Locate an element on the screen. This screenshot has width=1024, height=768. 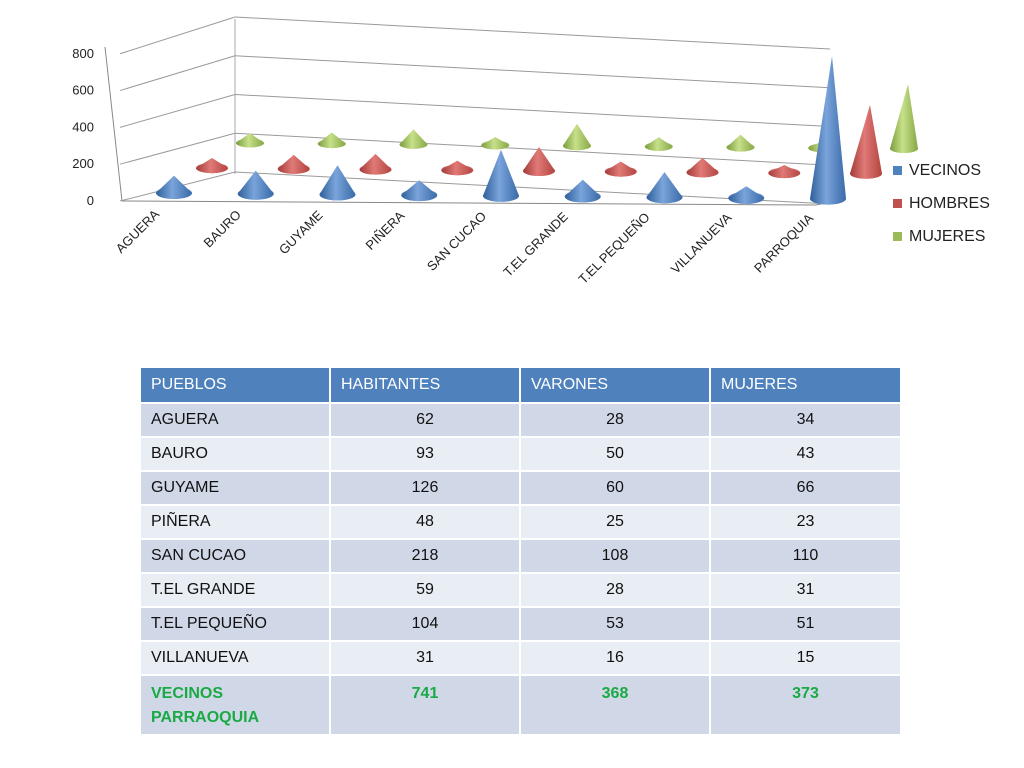
legend-label-mujeres: MUJERES is located at coordinates (947, 236).